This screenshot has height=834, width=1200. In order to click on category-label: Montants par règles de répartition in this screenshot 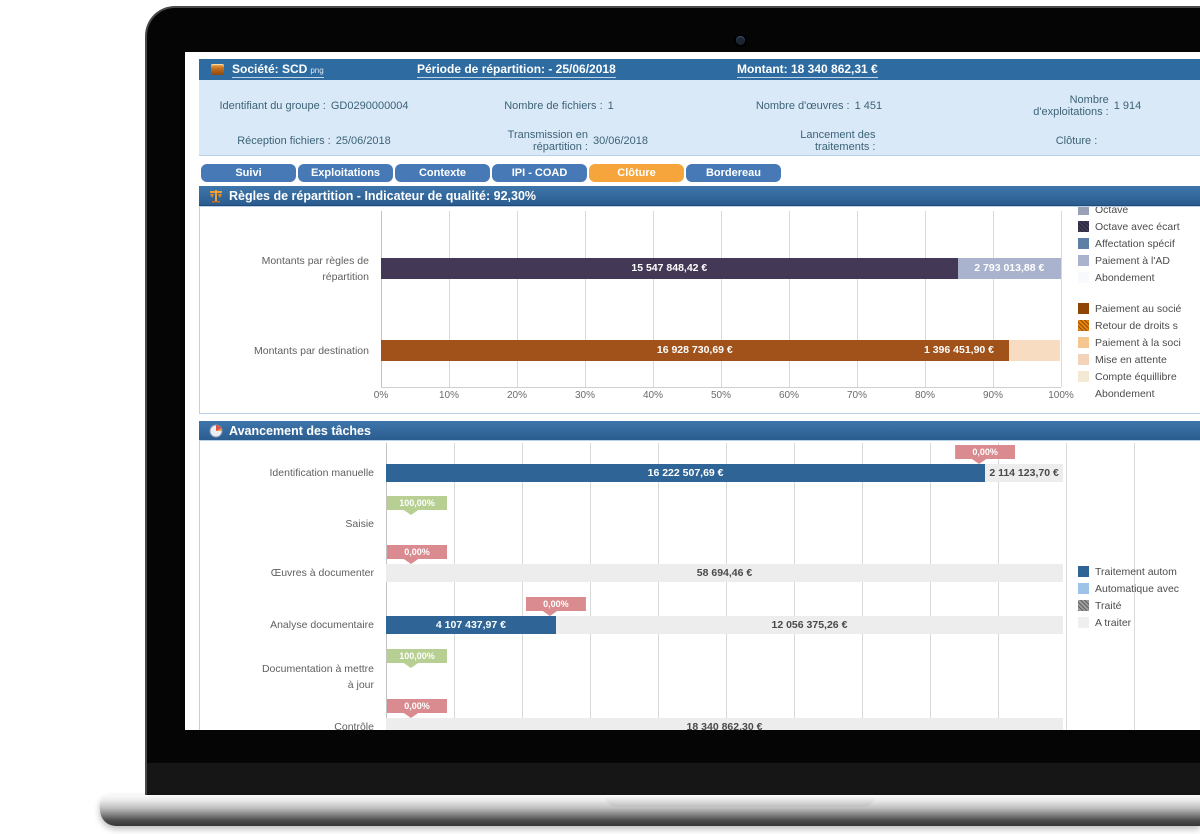, I will do `click(315, 268)`.